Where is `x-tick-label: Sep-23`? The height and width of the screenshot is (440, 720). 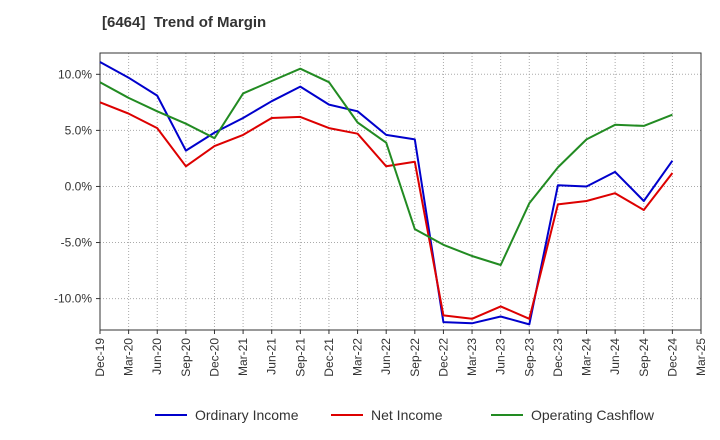 x-tick-label: Sep-23 is located at coordinates (529, 357).